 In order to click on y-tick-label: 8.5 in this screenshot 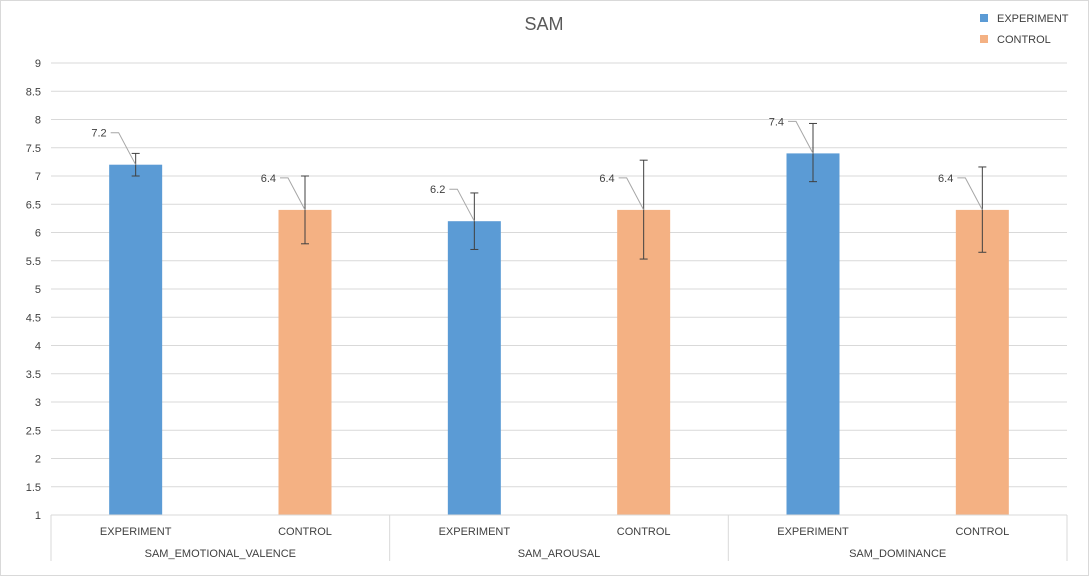, I will do `click(33, 92)`.